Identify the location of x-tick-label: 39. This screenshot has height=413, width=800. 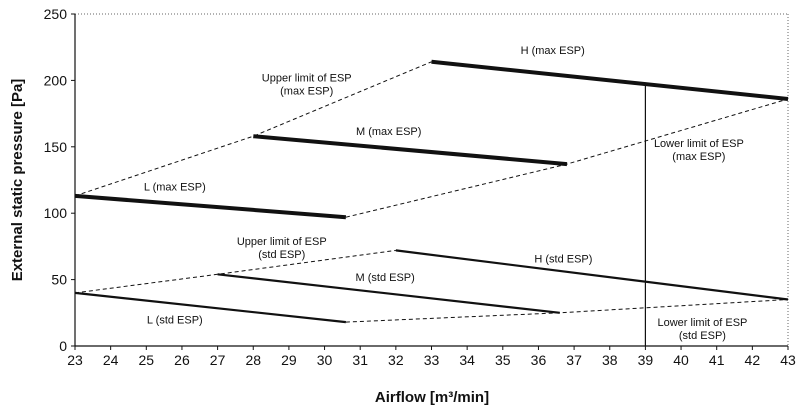
(646, 360).